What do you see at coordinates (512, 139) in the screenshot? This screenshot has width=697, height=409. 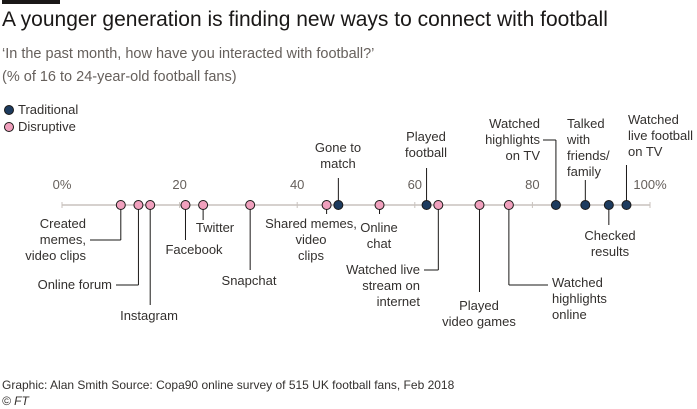 I see `point-label: Watched highlights on TV` at bounding box center [512, 139].